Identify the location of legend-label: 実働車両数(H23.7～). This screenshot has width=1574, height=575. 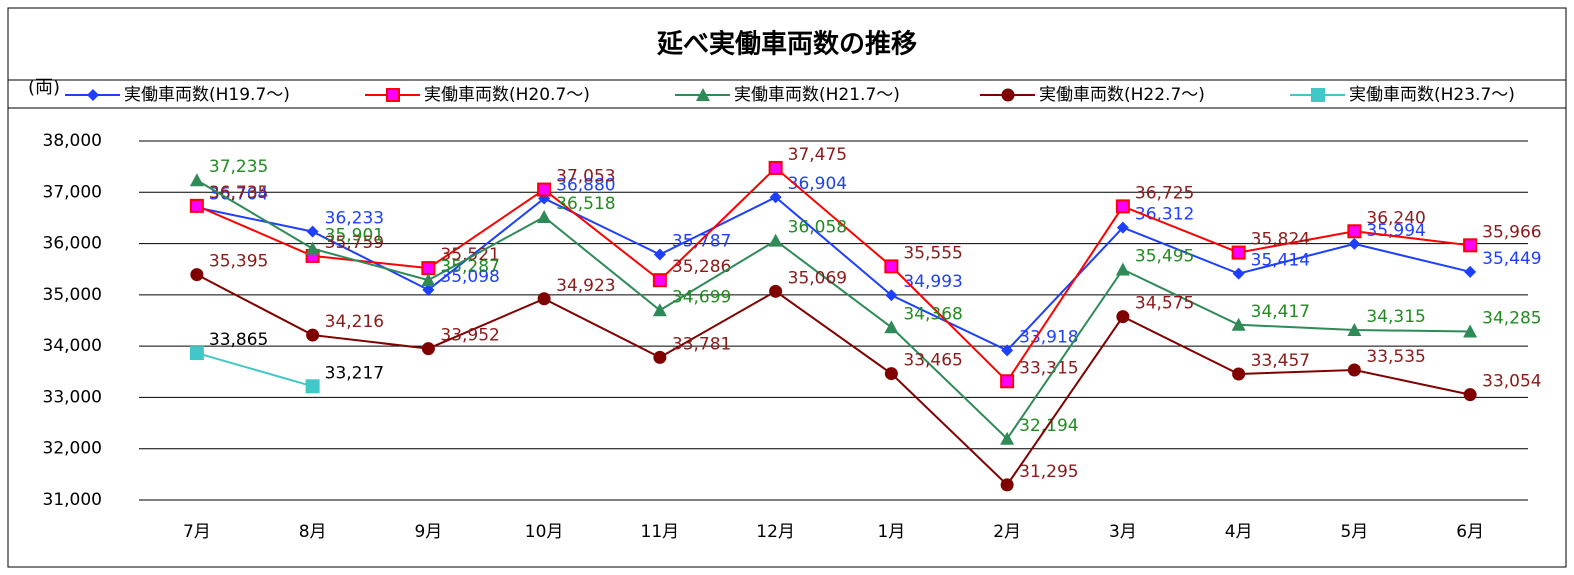
(1432, 95).